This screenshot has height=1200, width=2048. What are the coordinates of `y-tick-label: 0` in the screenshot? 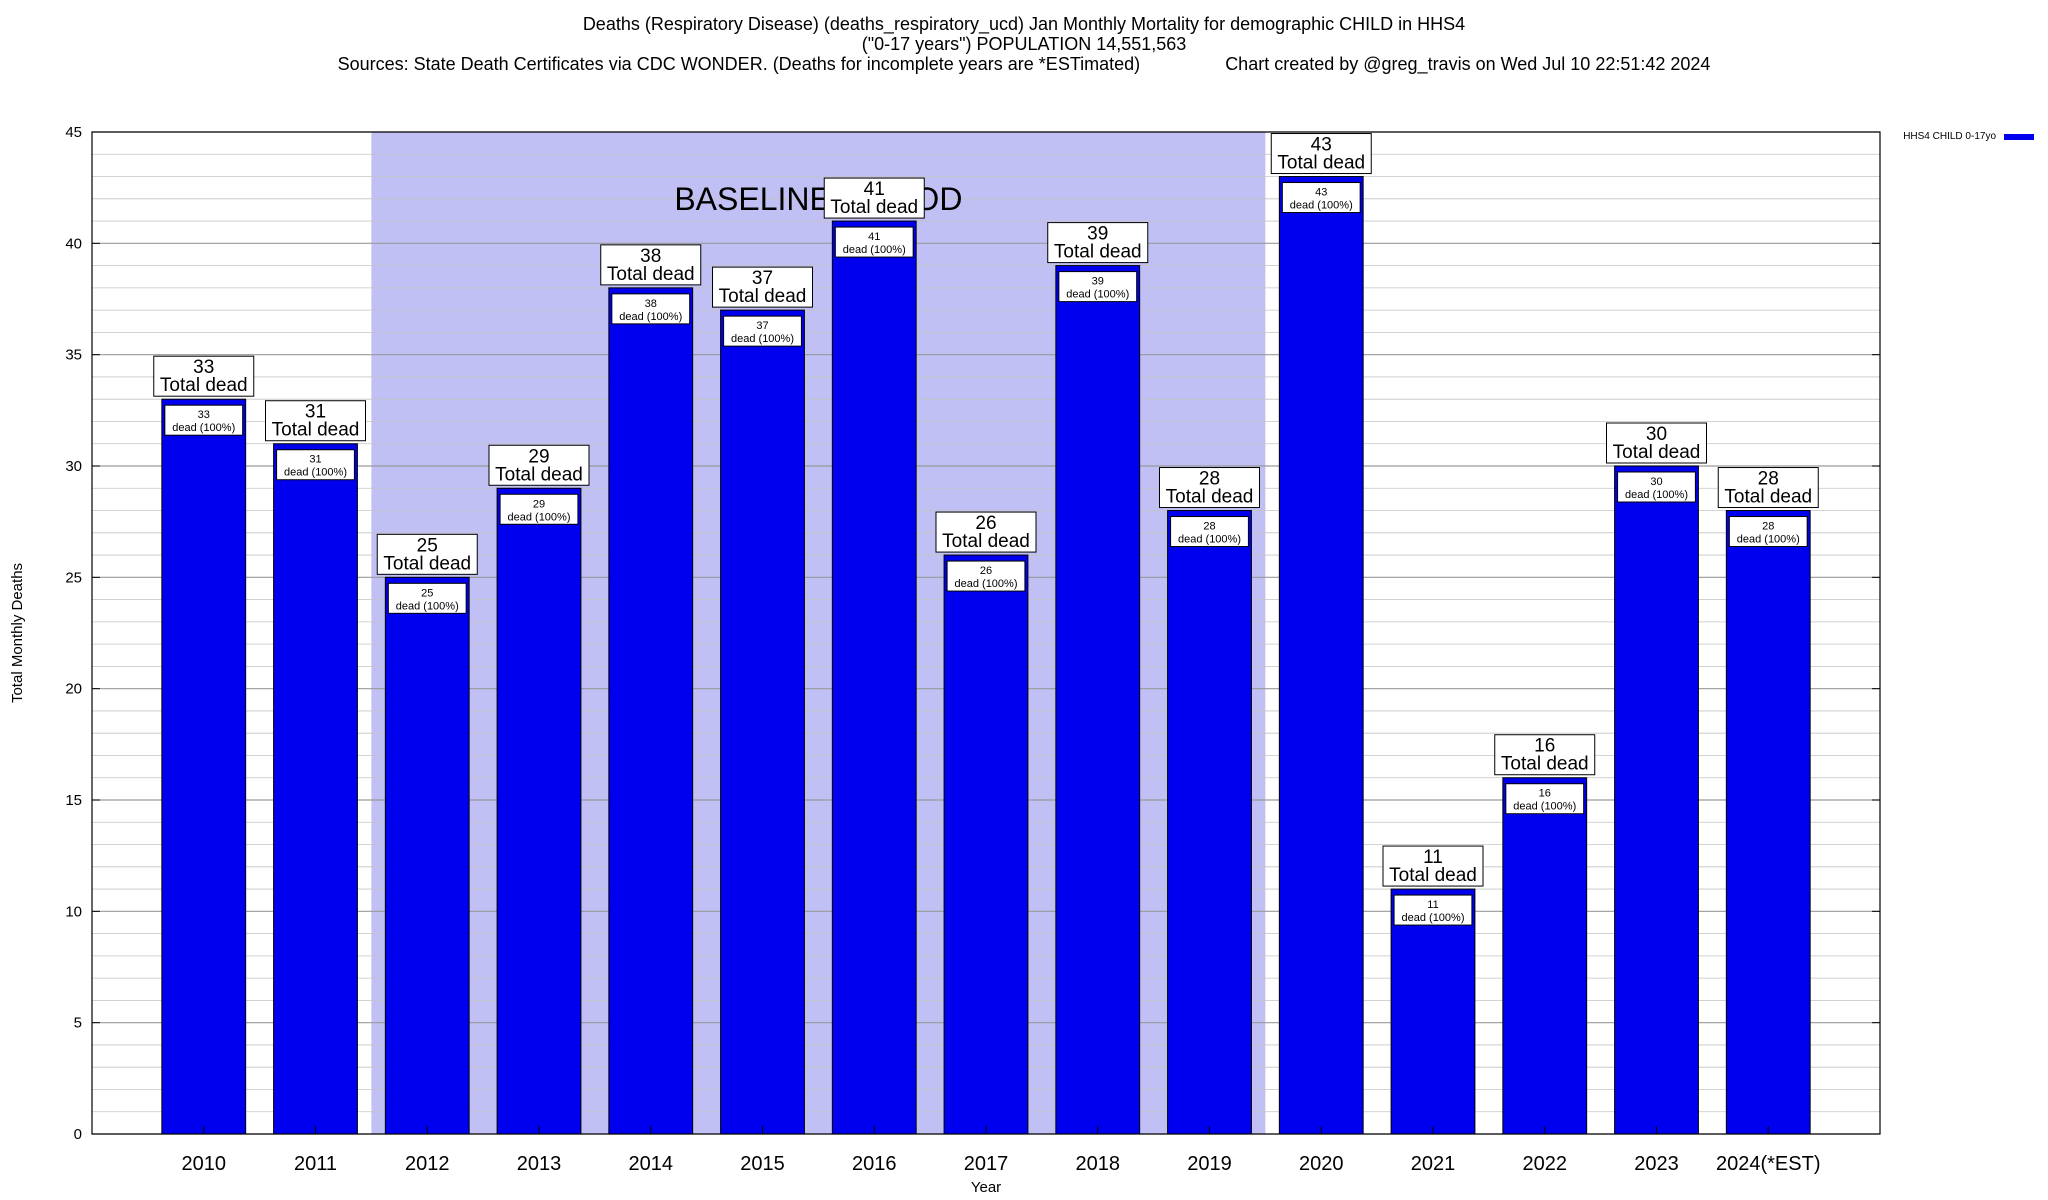 It's located at (78, 1134).